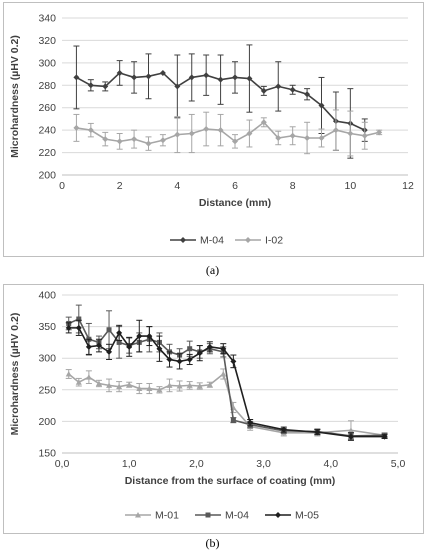  Describe the element at coordinates (152, 516) in the screenshot. I see `legend-item-m-01: M-01` at that location.